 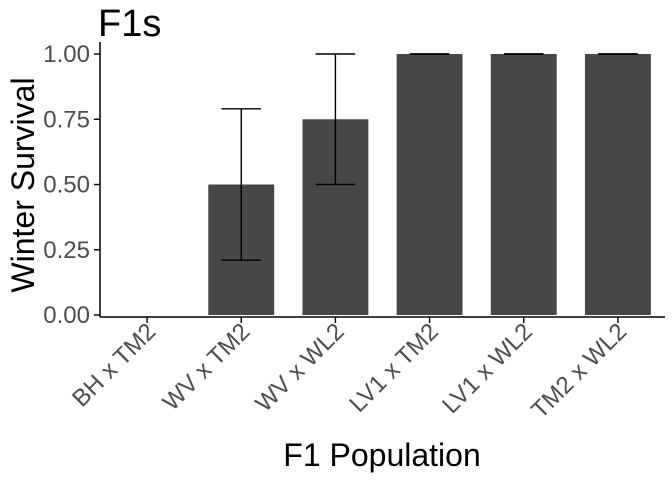 What do you see at coordinates (66, 315) in the screenshot?
I see `y-tick-label: 0.00` at bounding box center [66, 315].